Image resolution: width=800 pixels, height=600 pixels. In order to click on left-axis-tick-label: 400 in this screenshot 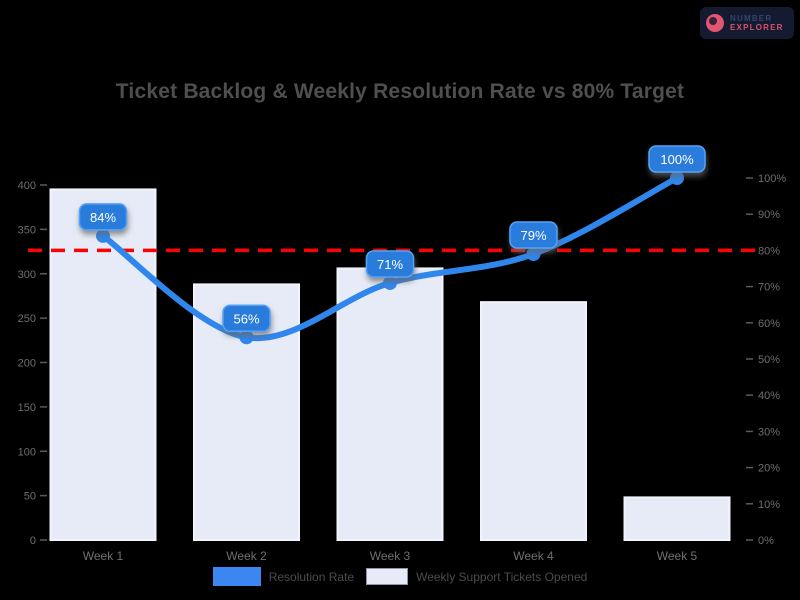, I will do `click(27, 186)`.